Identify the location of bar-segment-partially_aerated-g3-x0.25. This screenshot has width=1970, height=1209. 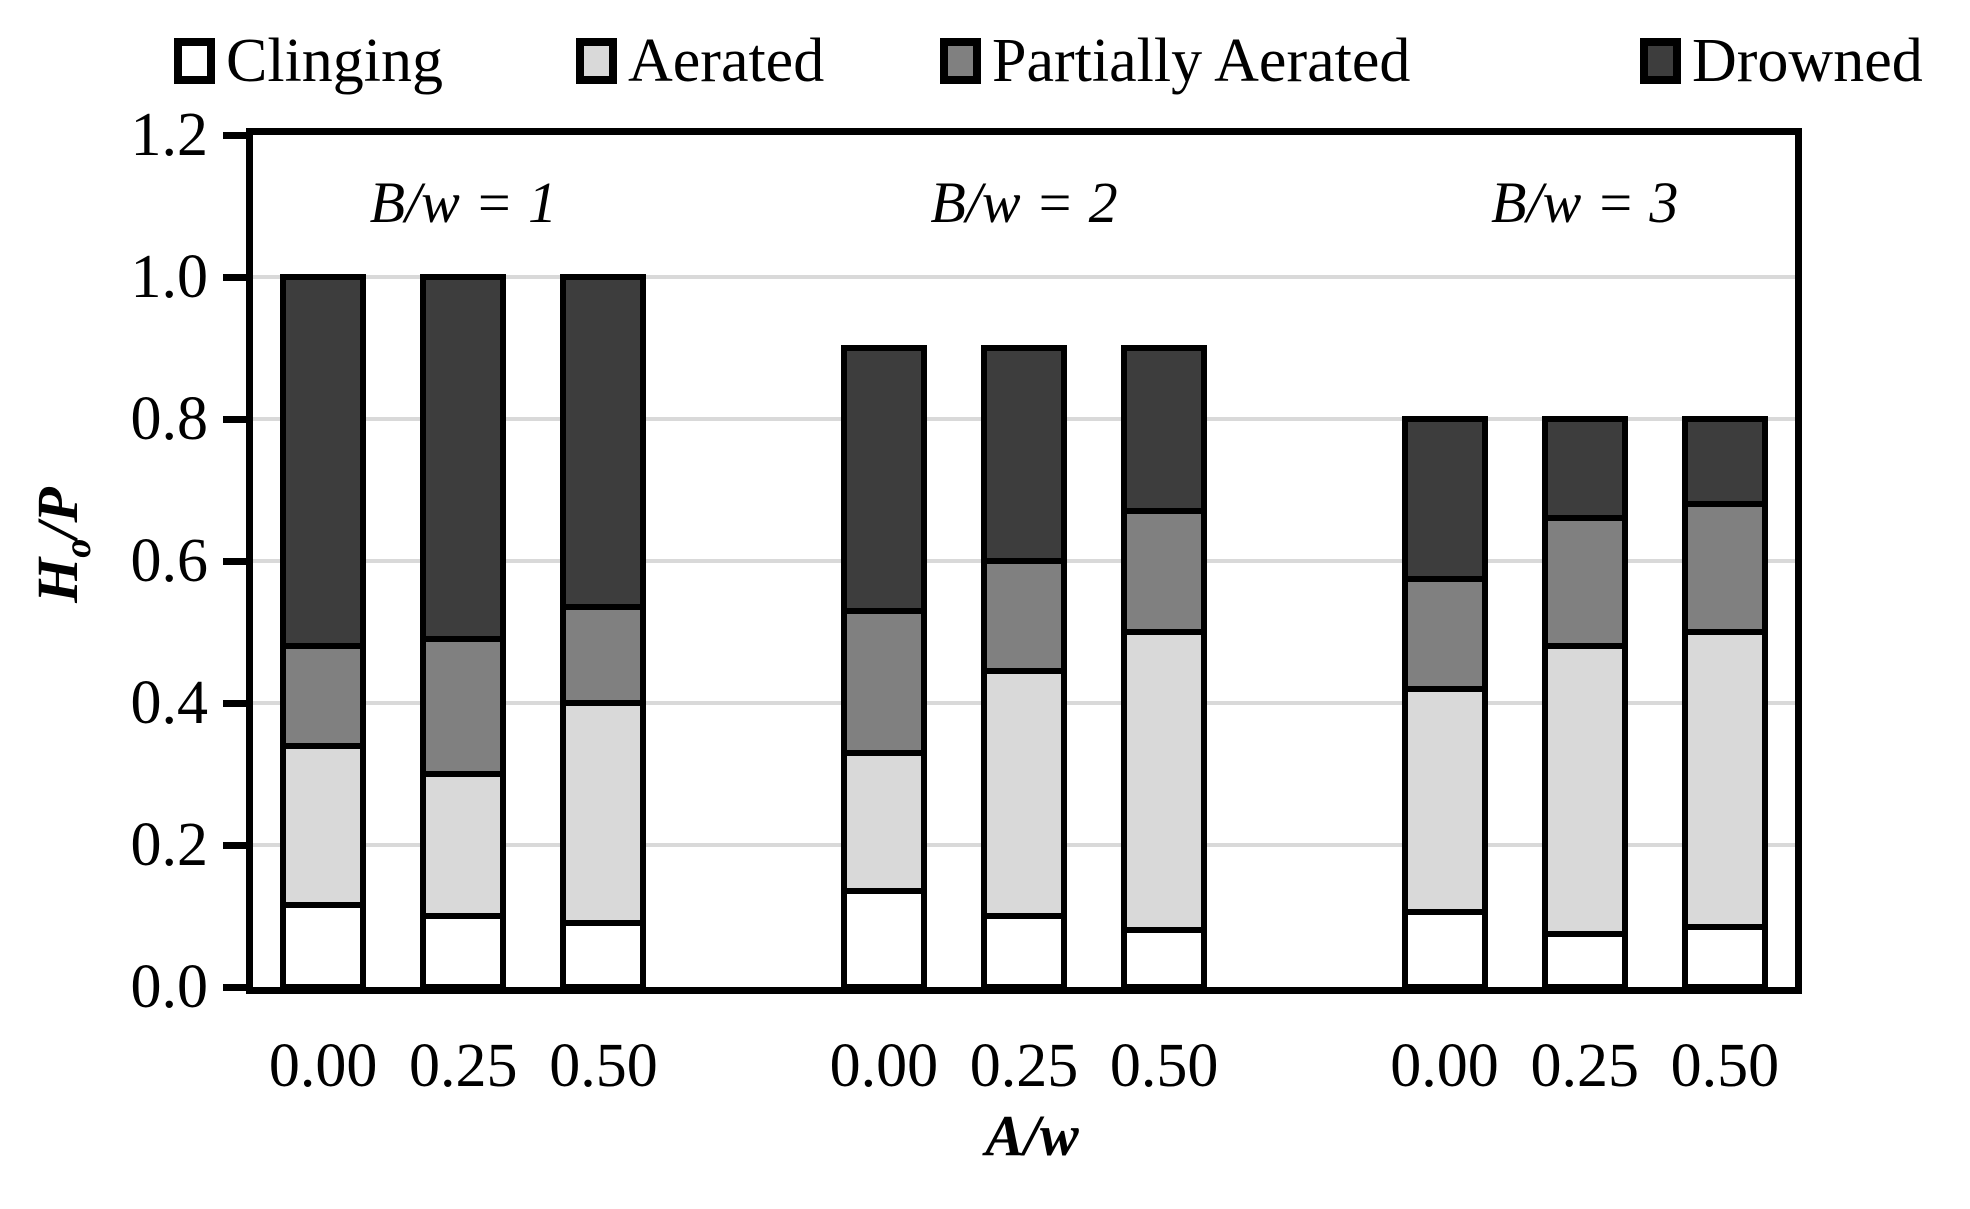
(1584, 582).